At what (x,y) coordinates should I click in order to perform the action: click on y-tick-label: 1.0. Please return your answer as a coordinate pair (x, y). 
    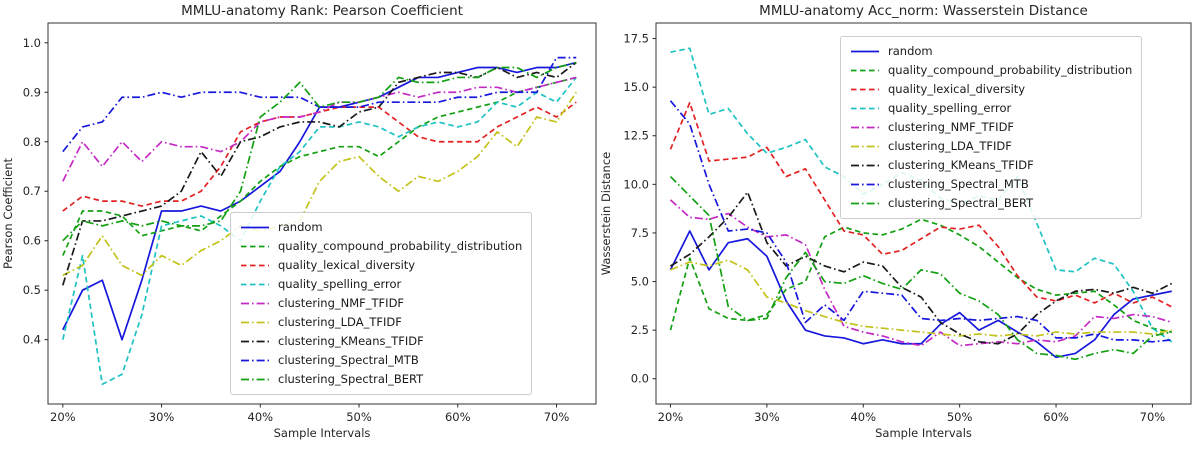
    Looking at the image, I should click on (32, 43).